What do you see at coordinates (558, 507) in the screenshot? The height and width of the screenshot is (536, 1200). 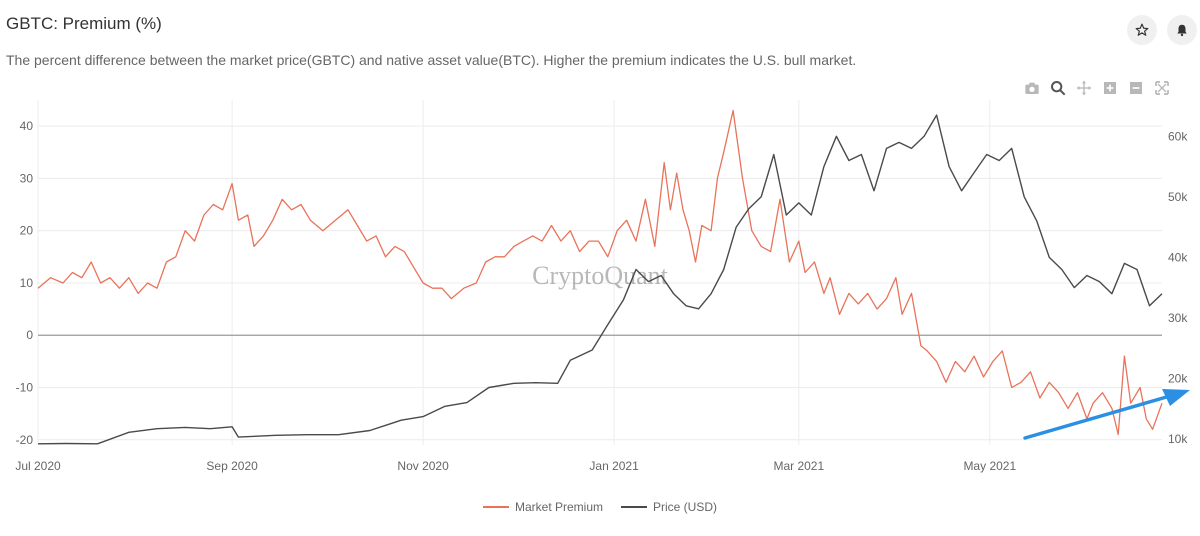 I see `legend-label-premium: Market Premium` at bounding box center [558, 507].